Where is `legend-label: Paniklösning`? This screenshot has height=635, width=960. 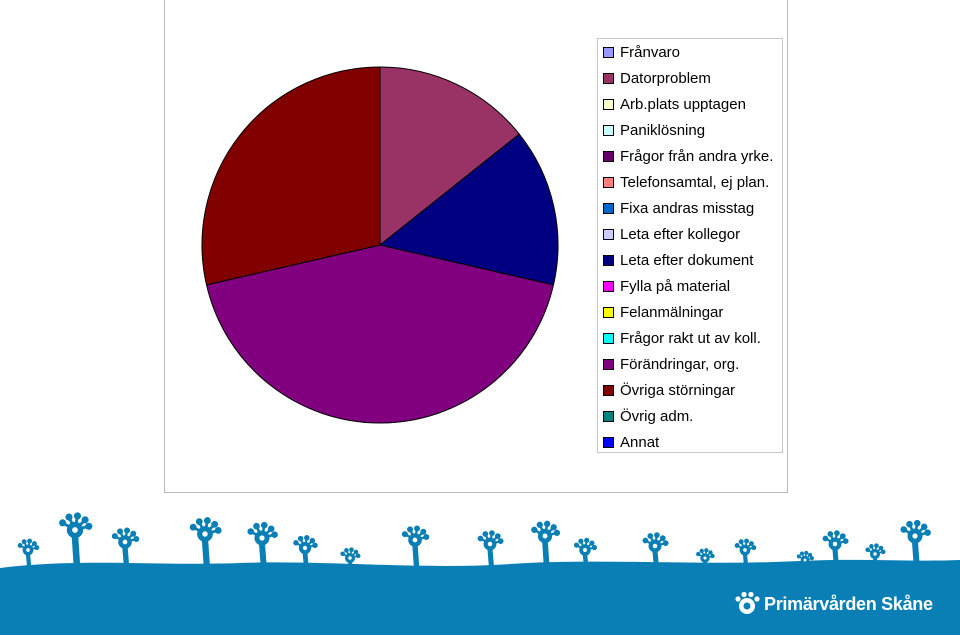
legend-label: Paniklösning is located at coordinates (663, 130).